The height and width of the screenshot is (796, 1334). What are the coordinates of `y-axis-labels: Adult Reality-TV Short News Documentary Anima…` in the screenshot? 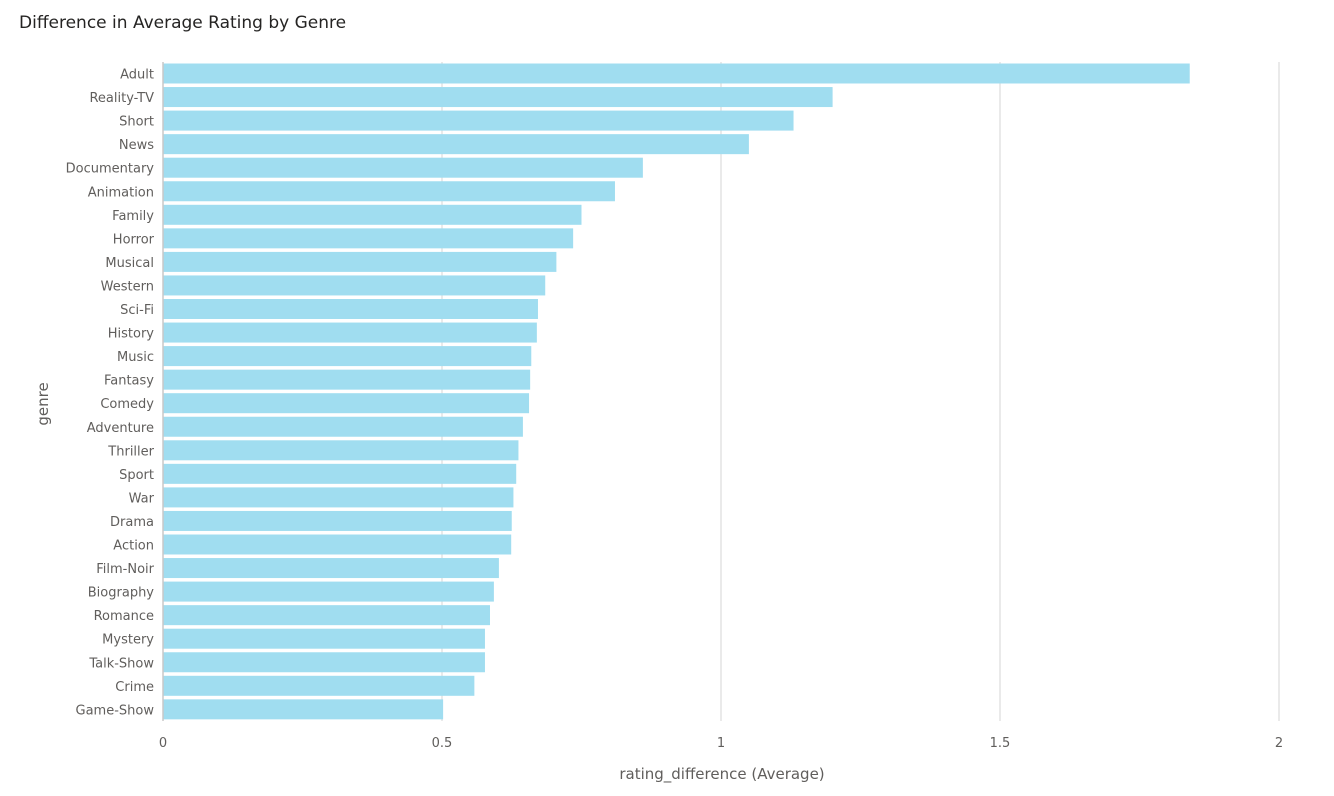 It's located at (110, 393).